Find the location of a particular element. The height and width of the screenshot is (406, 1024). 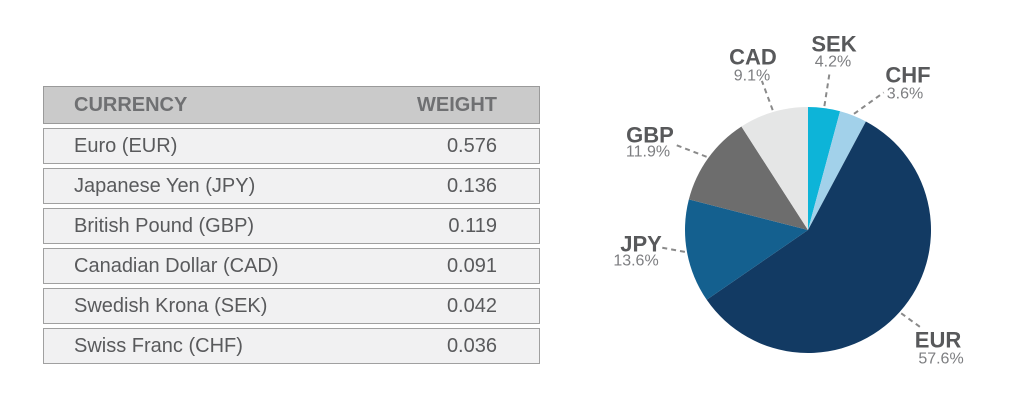

currency-name: Swedish Krona (SEK) is located at coordinates (171, 305).